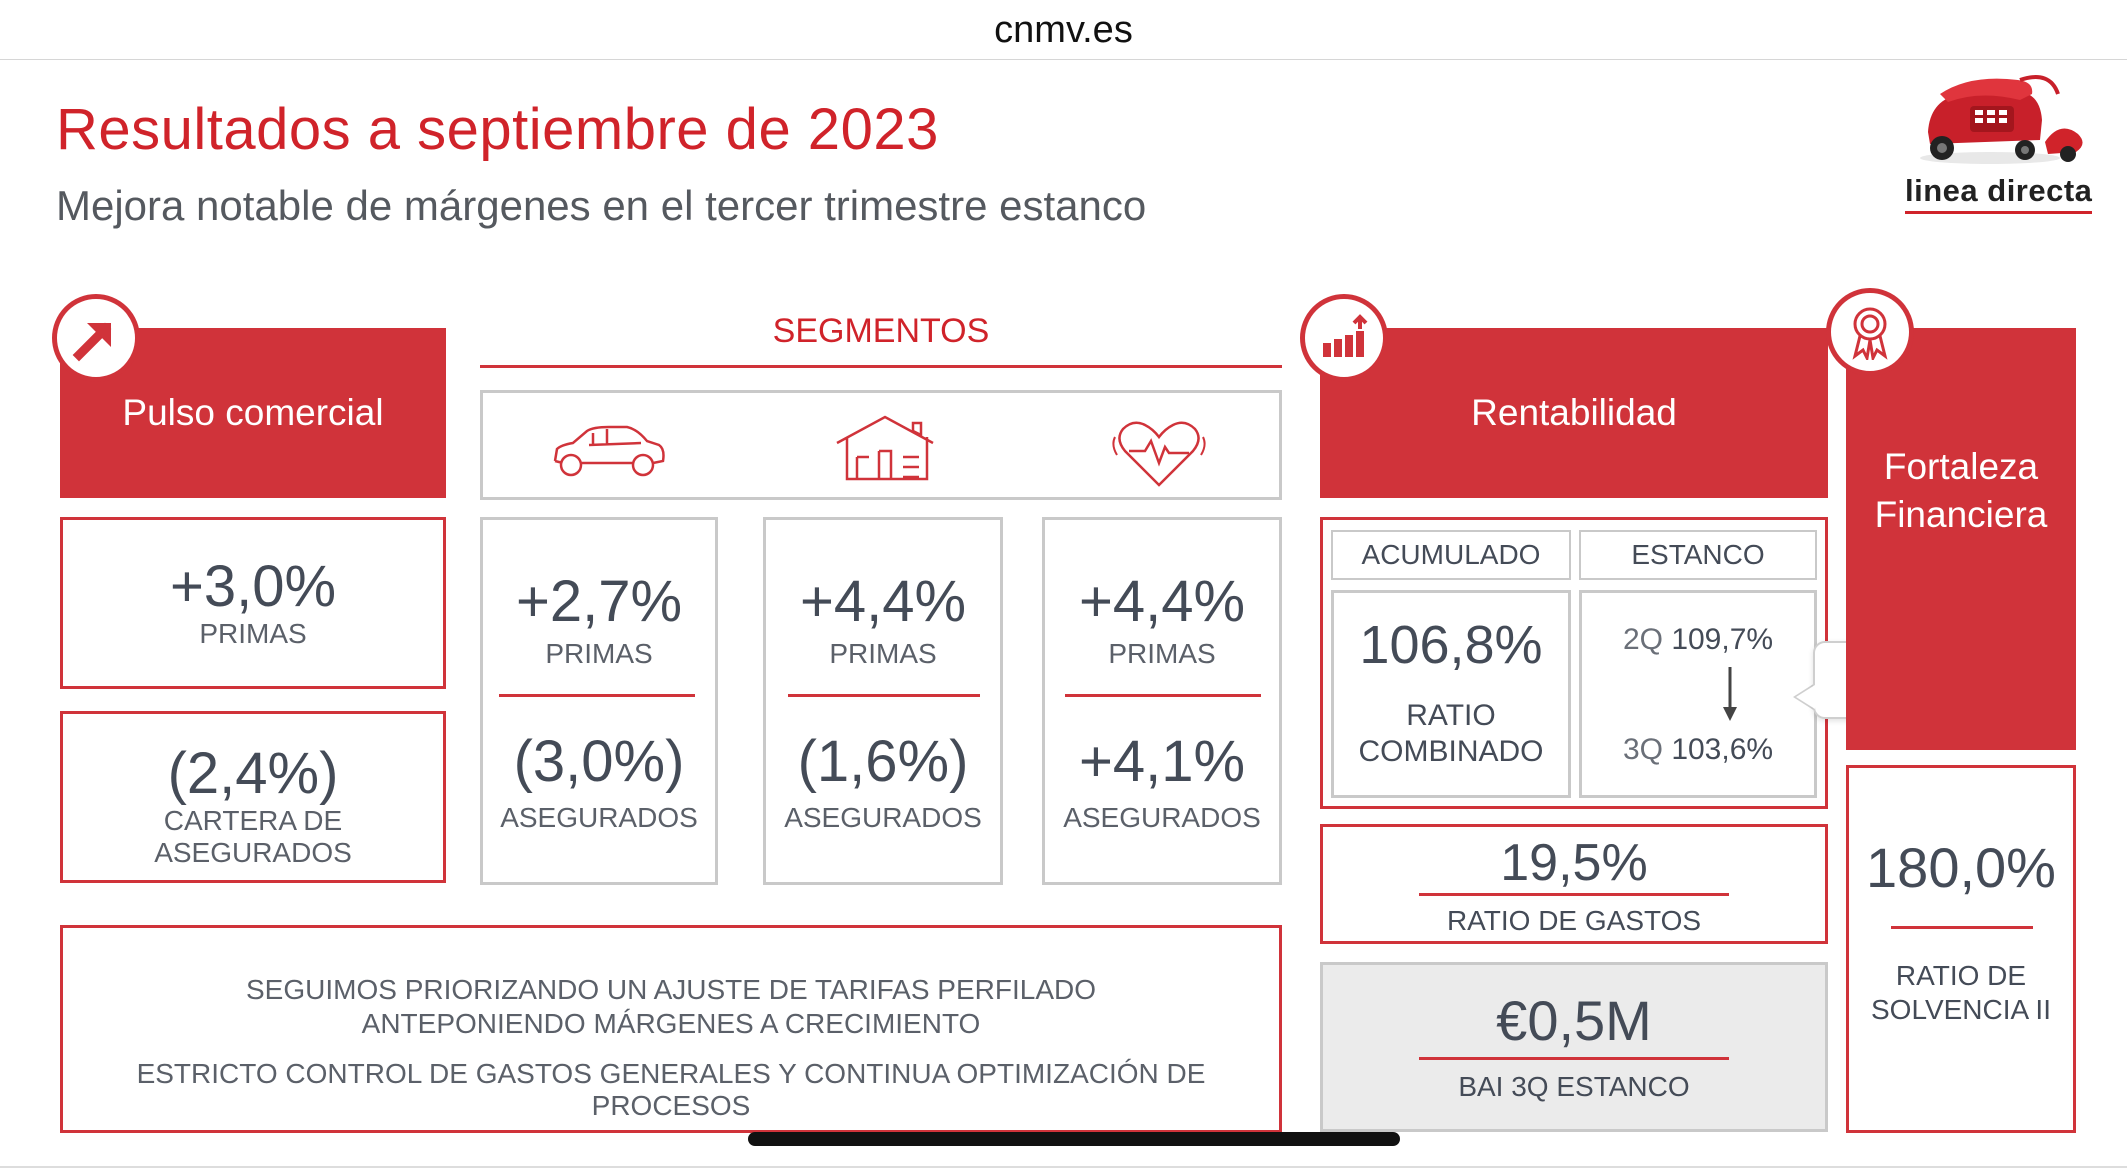 Image resolution: width=2127 pixels, height=1170 pixels. I want to click on rentabilidad-header: Rentabilidad, so click(1574, 413).